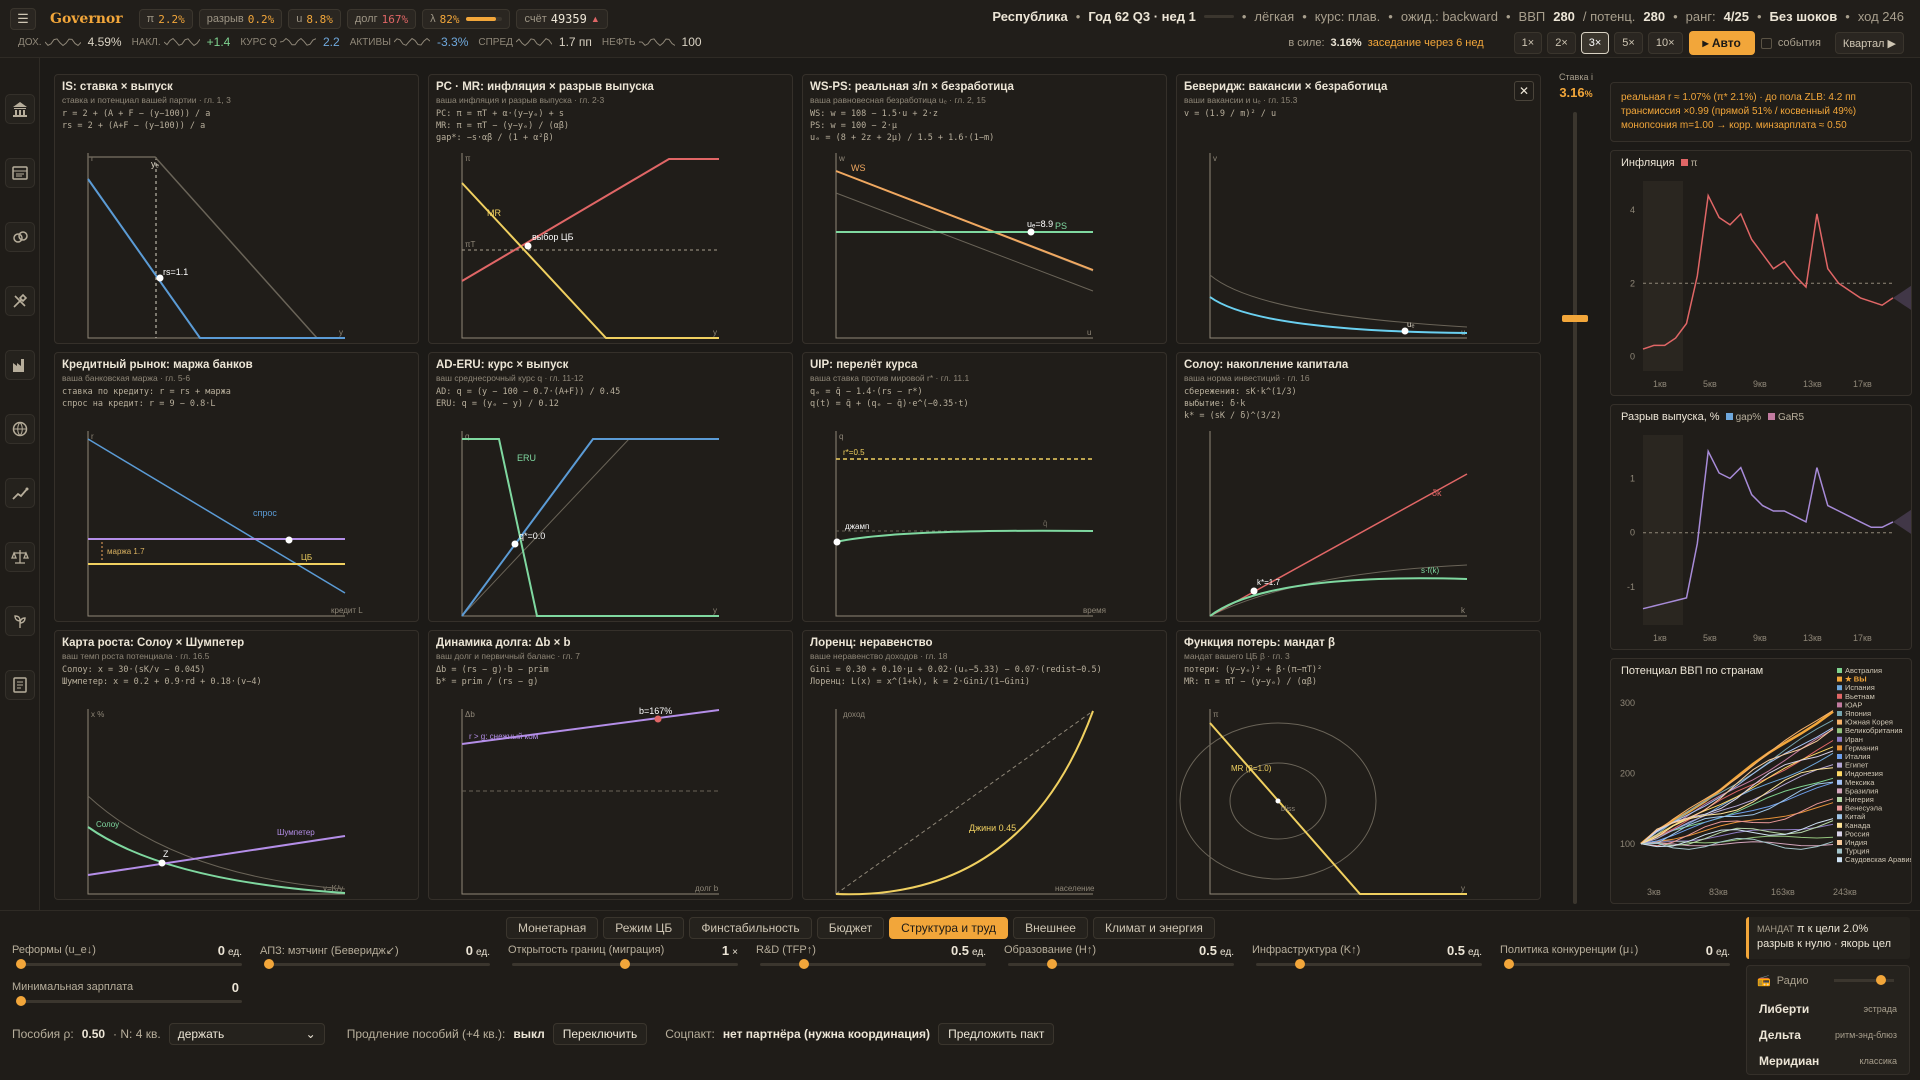 This screenshot has width=1920, height=1080. Describe the element at coordinates (857, 526) in the screenshot. I see `jump-label: джамп` at that location.